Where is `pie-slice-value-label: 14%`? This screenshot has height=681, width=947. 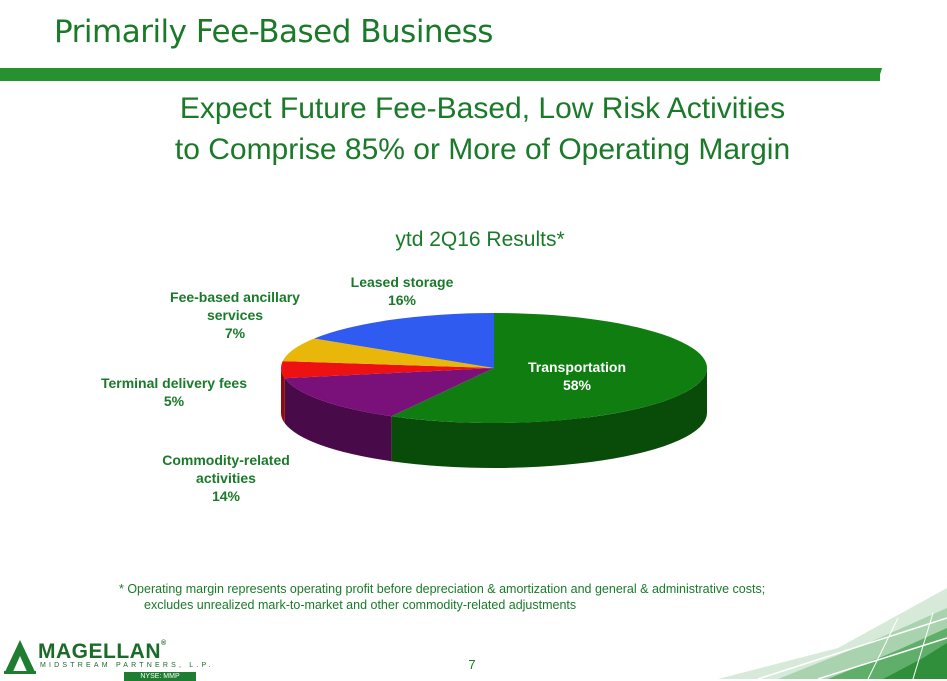 pie-slice-value-label: 14% is located at coordinates (226, 496).